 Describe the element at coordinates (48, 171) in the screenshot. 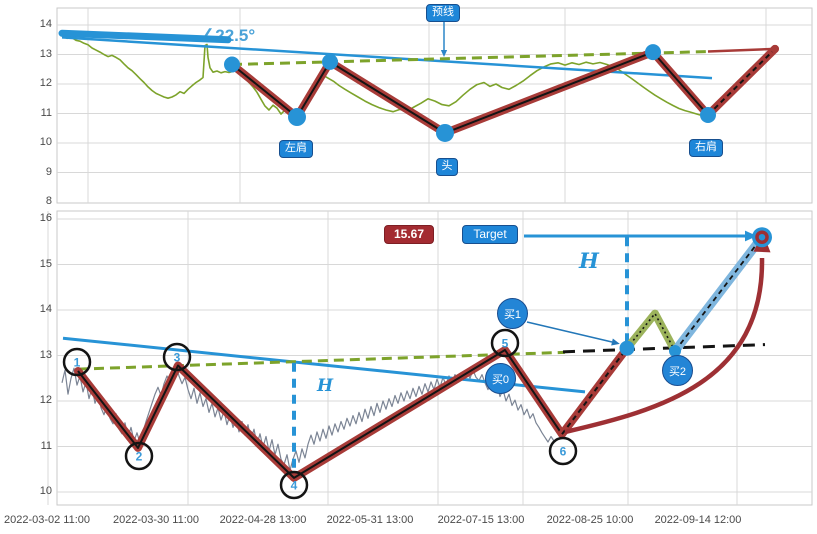

I see `top-y-tick-label: 9` at that location.